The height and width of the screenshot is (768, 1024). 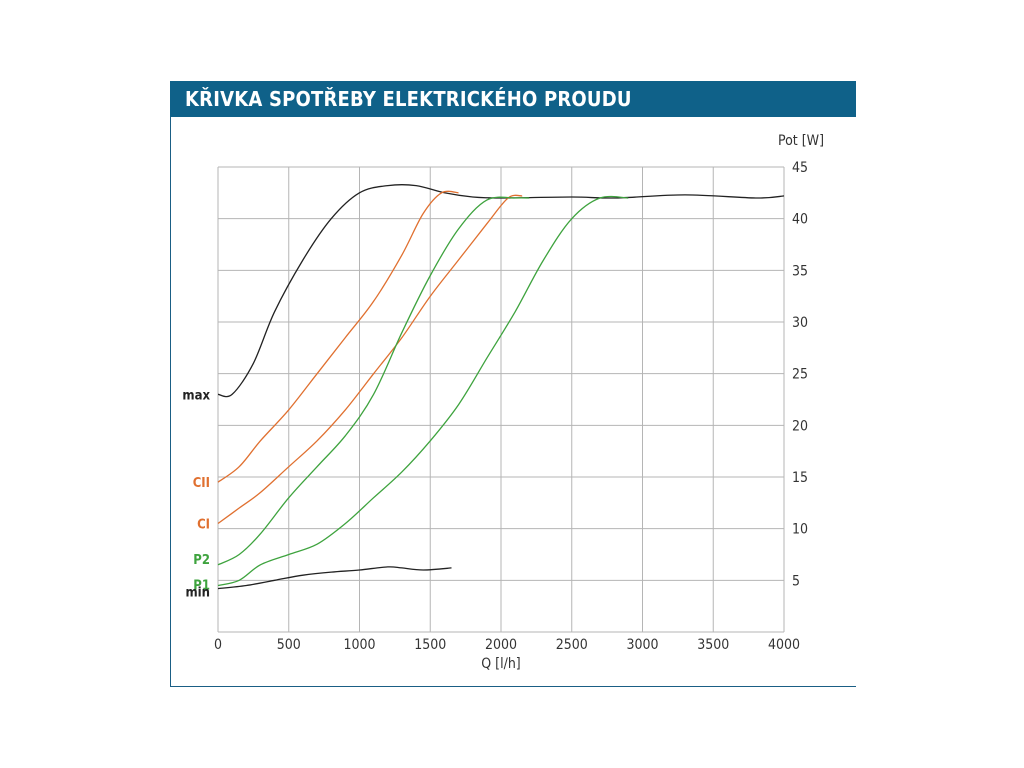 I want to click on series-line-p2, so click(x=373, y=381).